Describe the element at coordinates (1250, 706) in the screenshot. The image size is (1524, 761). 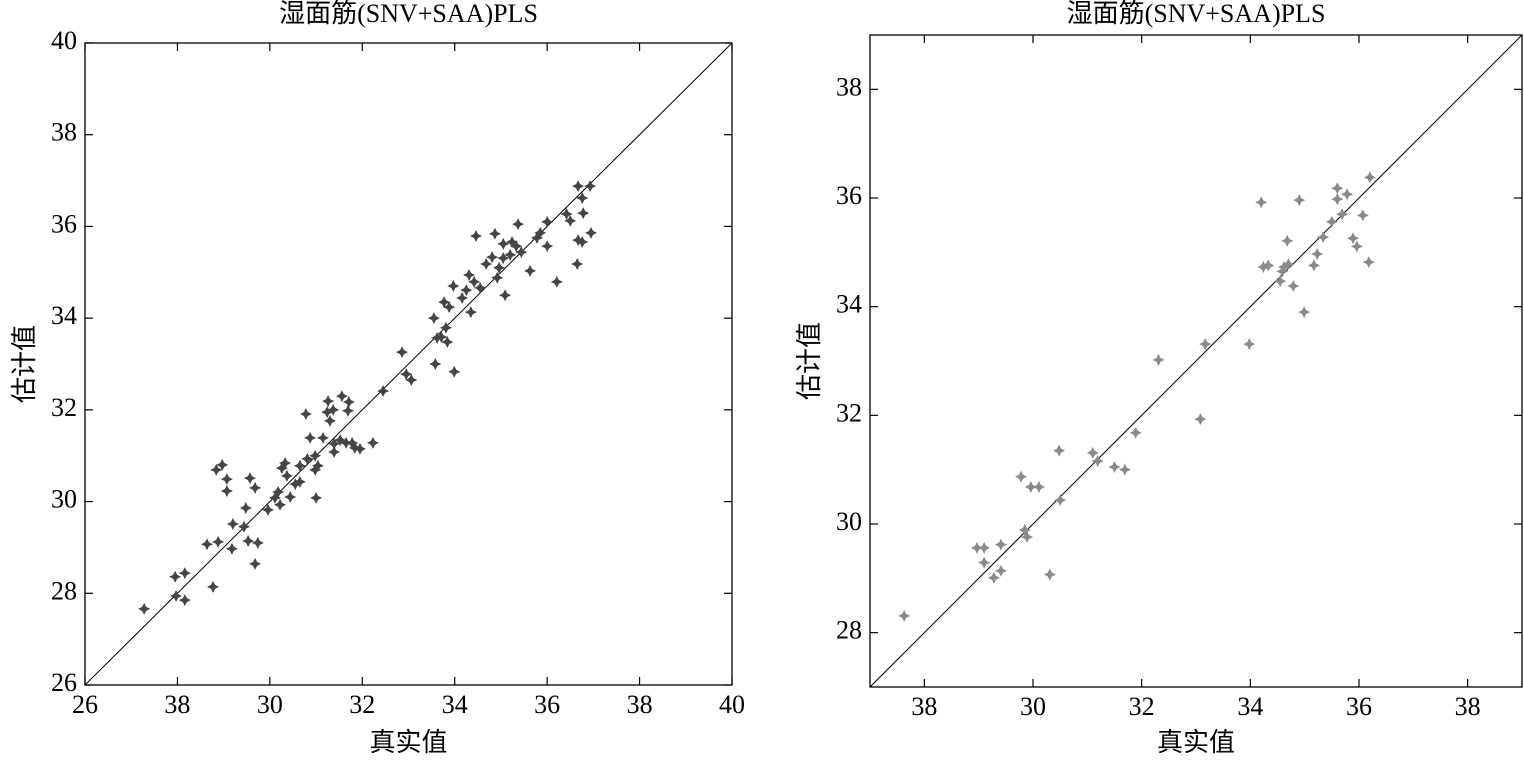
I see `x-tick-label: 34` at that location.